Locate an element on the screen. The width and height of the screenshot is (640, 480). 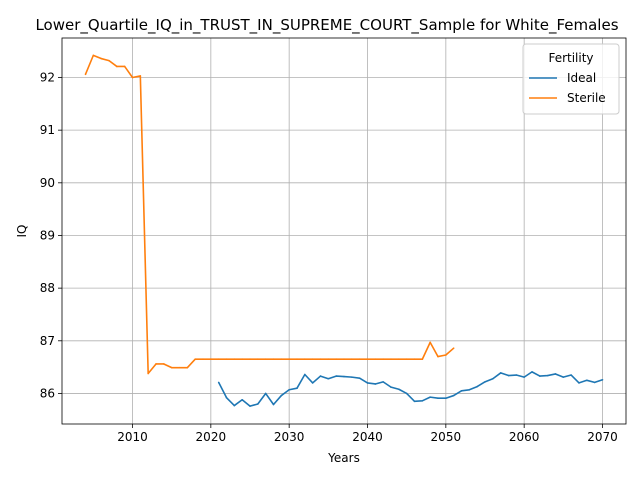
legend-label-ideal: Ideal is located at coordinates (581, 78).